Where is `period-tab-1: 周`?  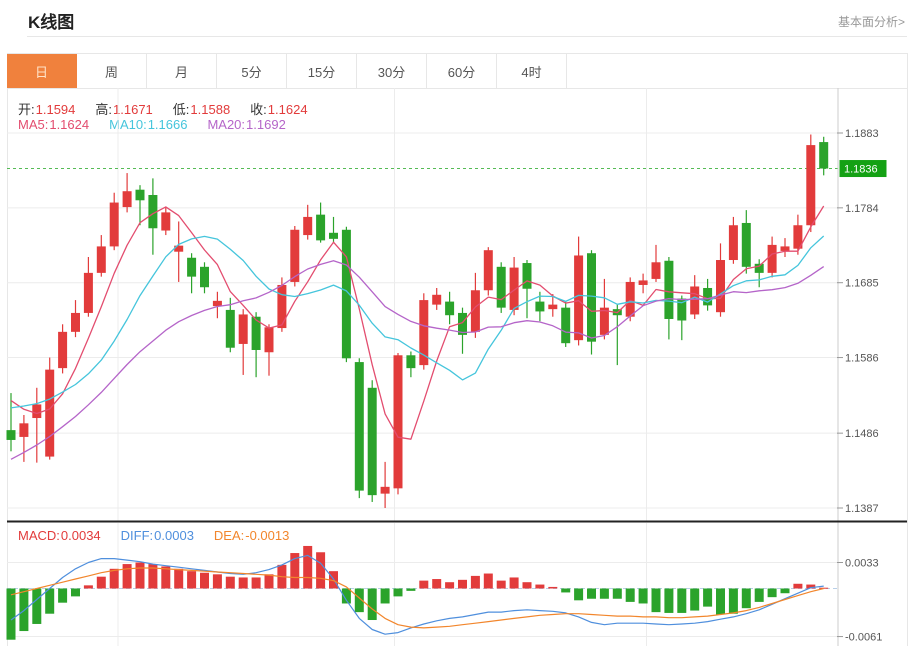
period-tab-1: 周 is located at coordinates (112, 71).